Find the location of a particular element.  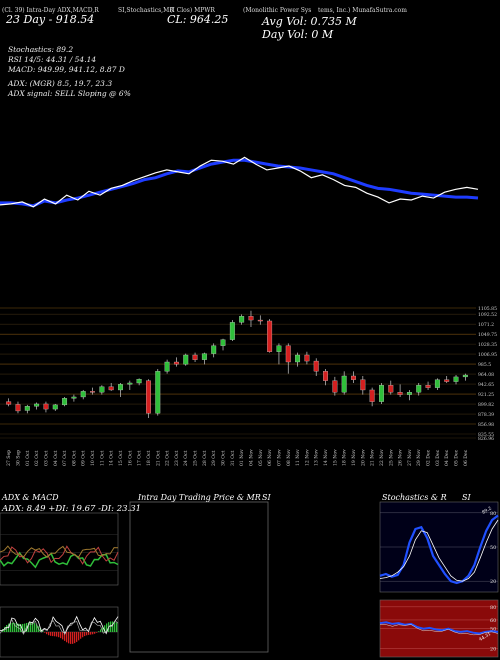

date-axis-label: 18 Oct is located at coordinates (149, 458).